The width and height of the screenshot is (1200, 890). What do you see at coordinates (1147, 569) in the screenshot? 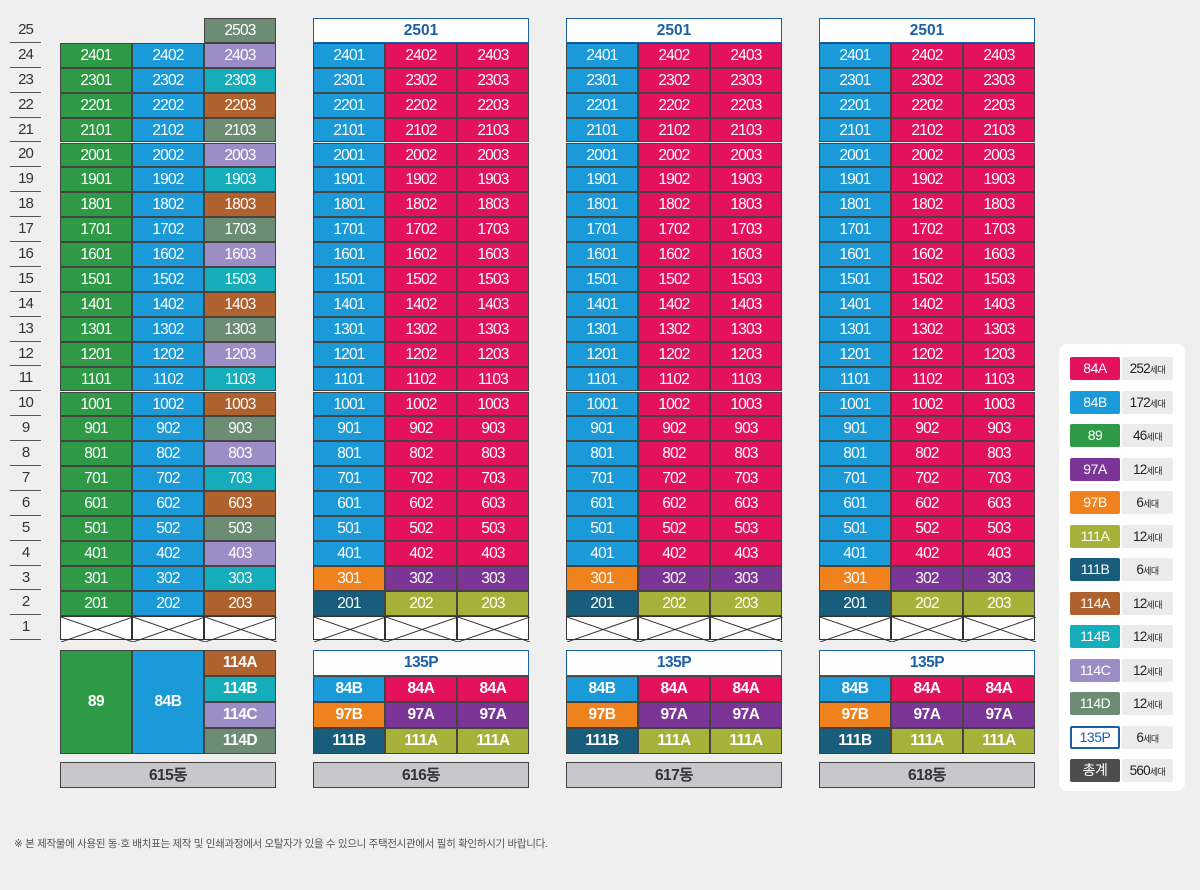
I see `legend-count: 6세대` at bounding box center [1147, 569].